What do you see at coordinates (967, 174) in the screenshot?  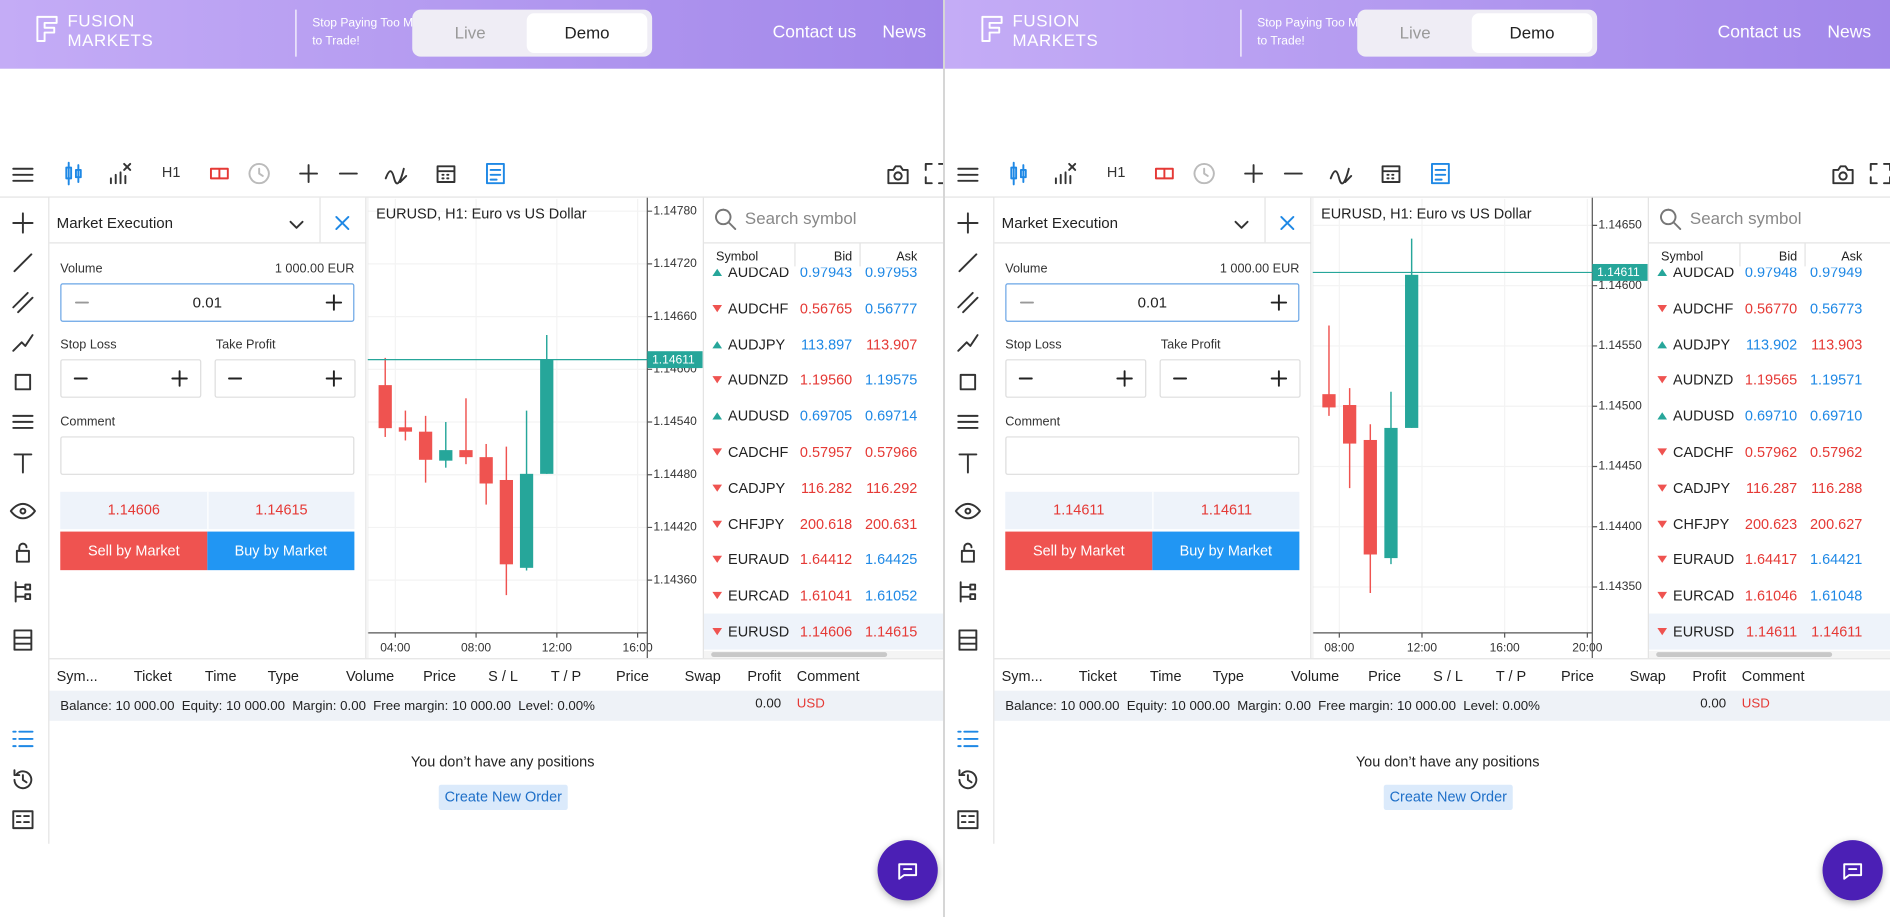 I see `menu-button` at bounding box center [967, 174].